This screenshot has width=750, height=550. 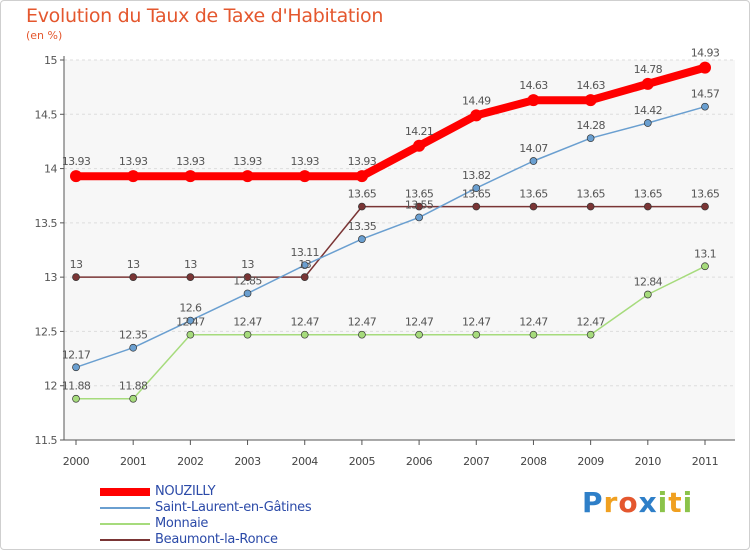 What do you see at coordinates (46, 223) in the screenshot?
I see `y-tick-label: 13.5` at bounding box center [46, 223].